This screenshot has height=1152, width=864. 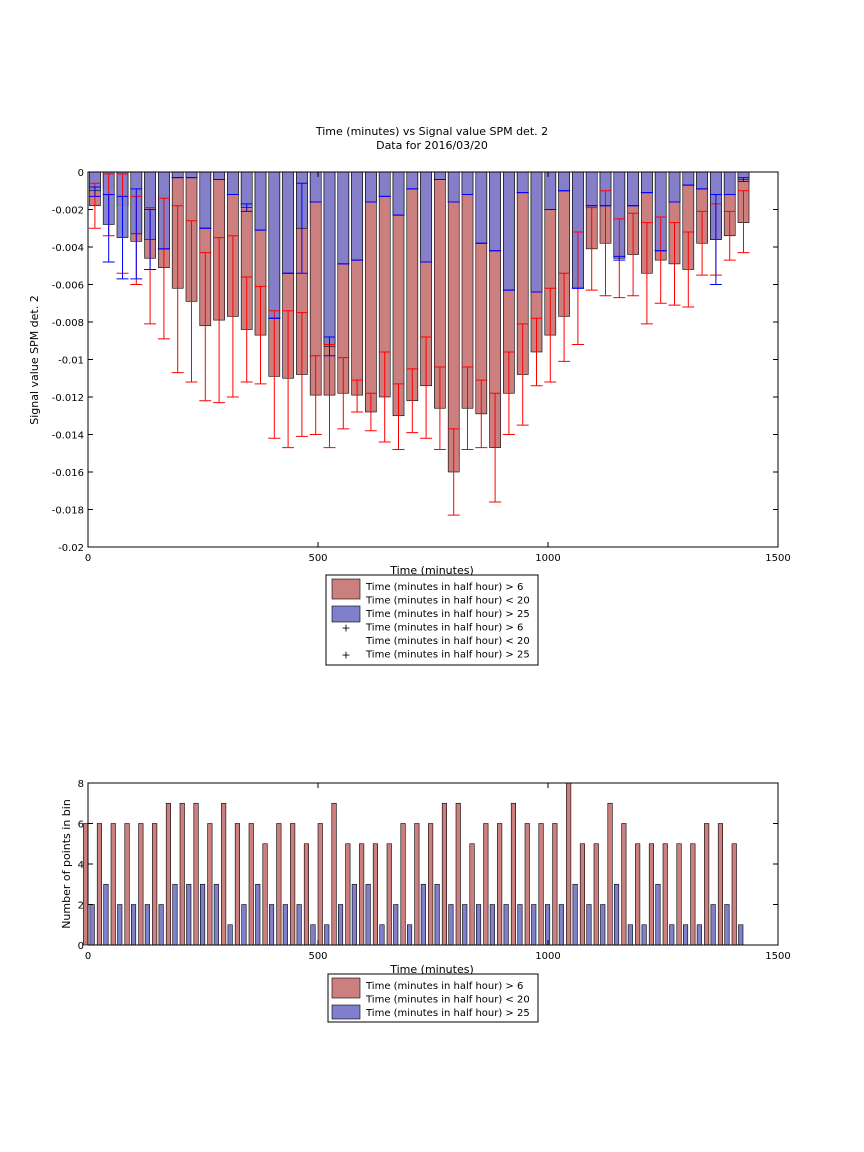 I want to click on y-tick-label: 2, so click(x=81, y=906).